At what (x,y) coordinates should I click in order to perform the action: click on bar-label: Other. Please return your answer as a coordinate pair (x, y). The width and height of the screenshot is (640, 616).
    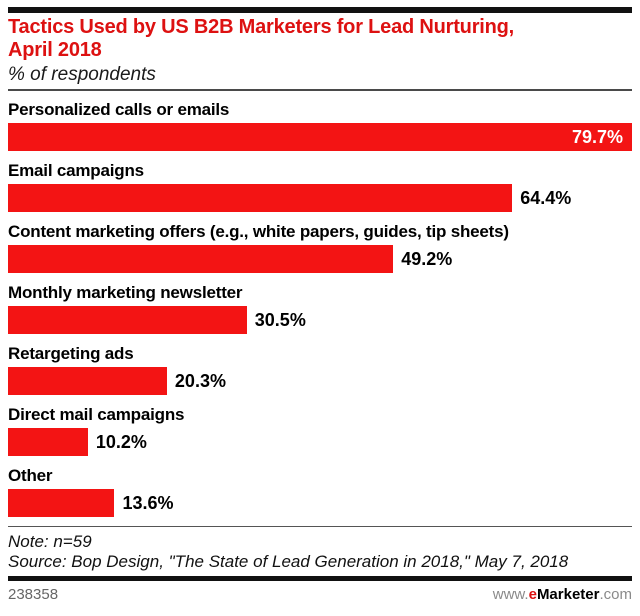
    Looking at the image, I should click on (30, 475).